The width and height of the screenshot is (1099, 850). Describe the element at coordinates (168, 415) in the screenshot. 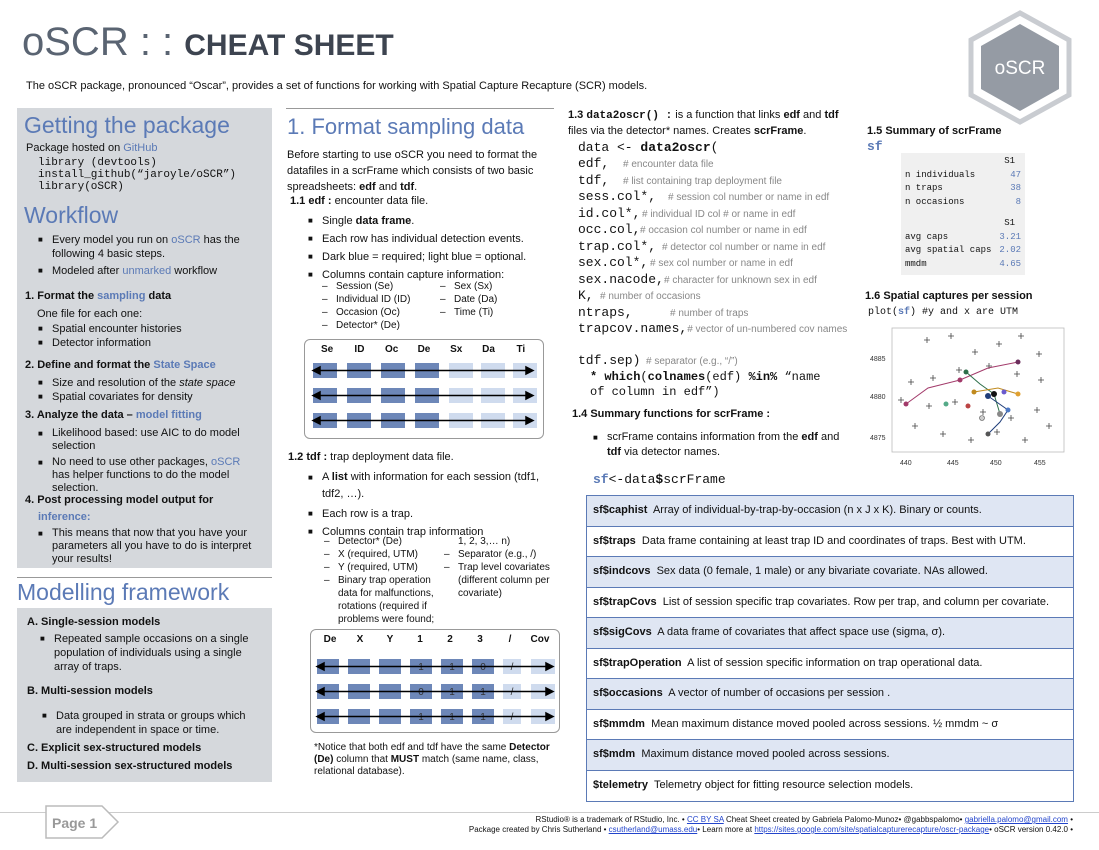

I see `model-fitting-link: model fitting` at that location.